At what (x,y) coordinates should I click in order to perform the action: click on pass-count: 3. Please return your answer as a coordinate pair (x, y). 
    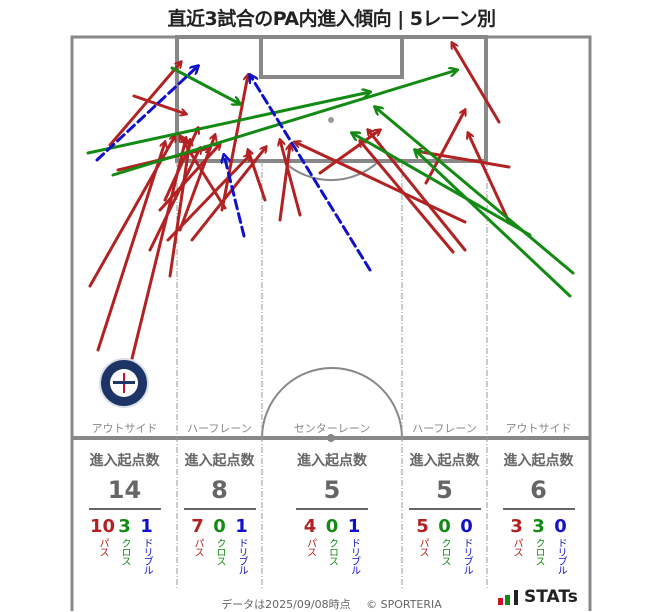
    Looking at the image, I should click on (516, 526).